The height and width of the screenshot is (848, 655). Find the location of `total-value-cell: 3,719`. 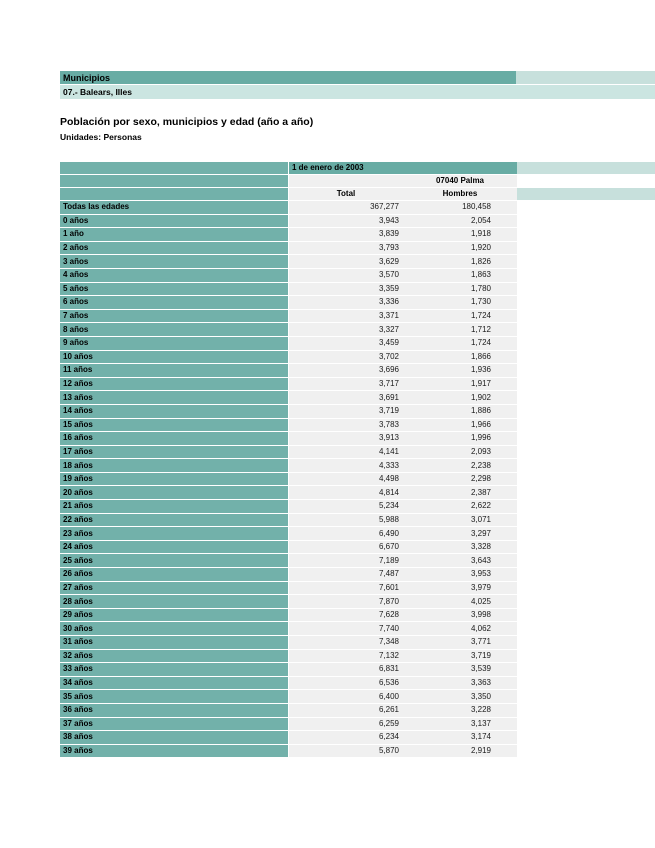

total-value-cell: 3,719 is located at coordinates (346, 411).